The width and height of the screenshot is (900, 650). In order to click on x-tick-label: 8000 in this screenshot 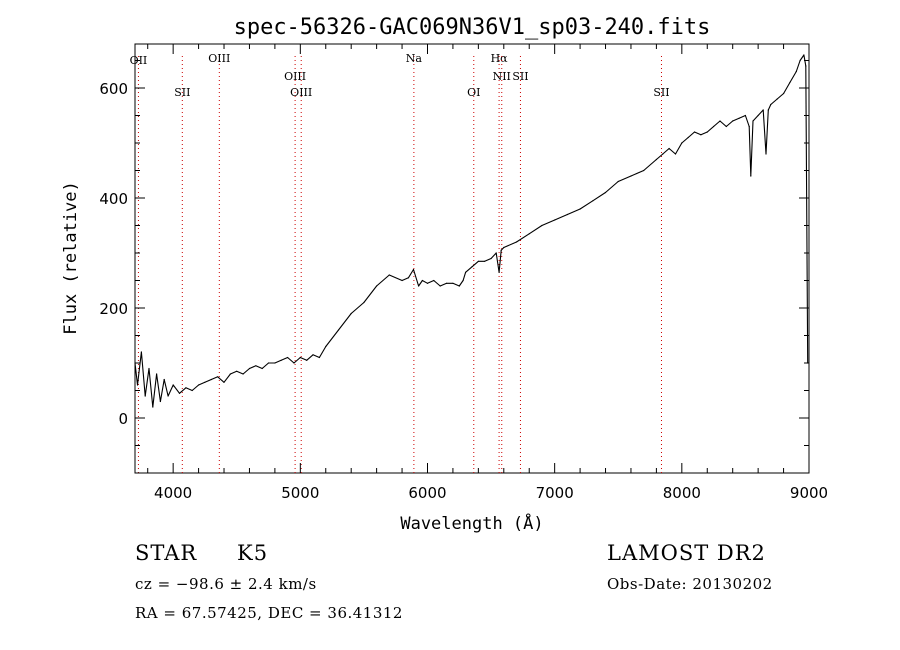, I will do `click(682, 493)`.